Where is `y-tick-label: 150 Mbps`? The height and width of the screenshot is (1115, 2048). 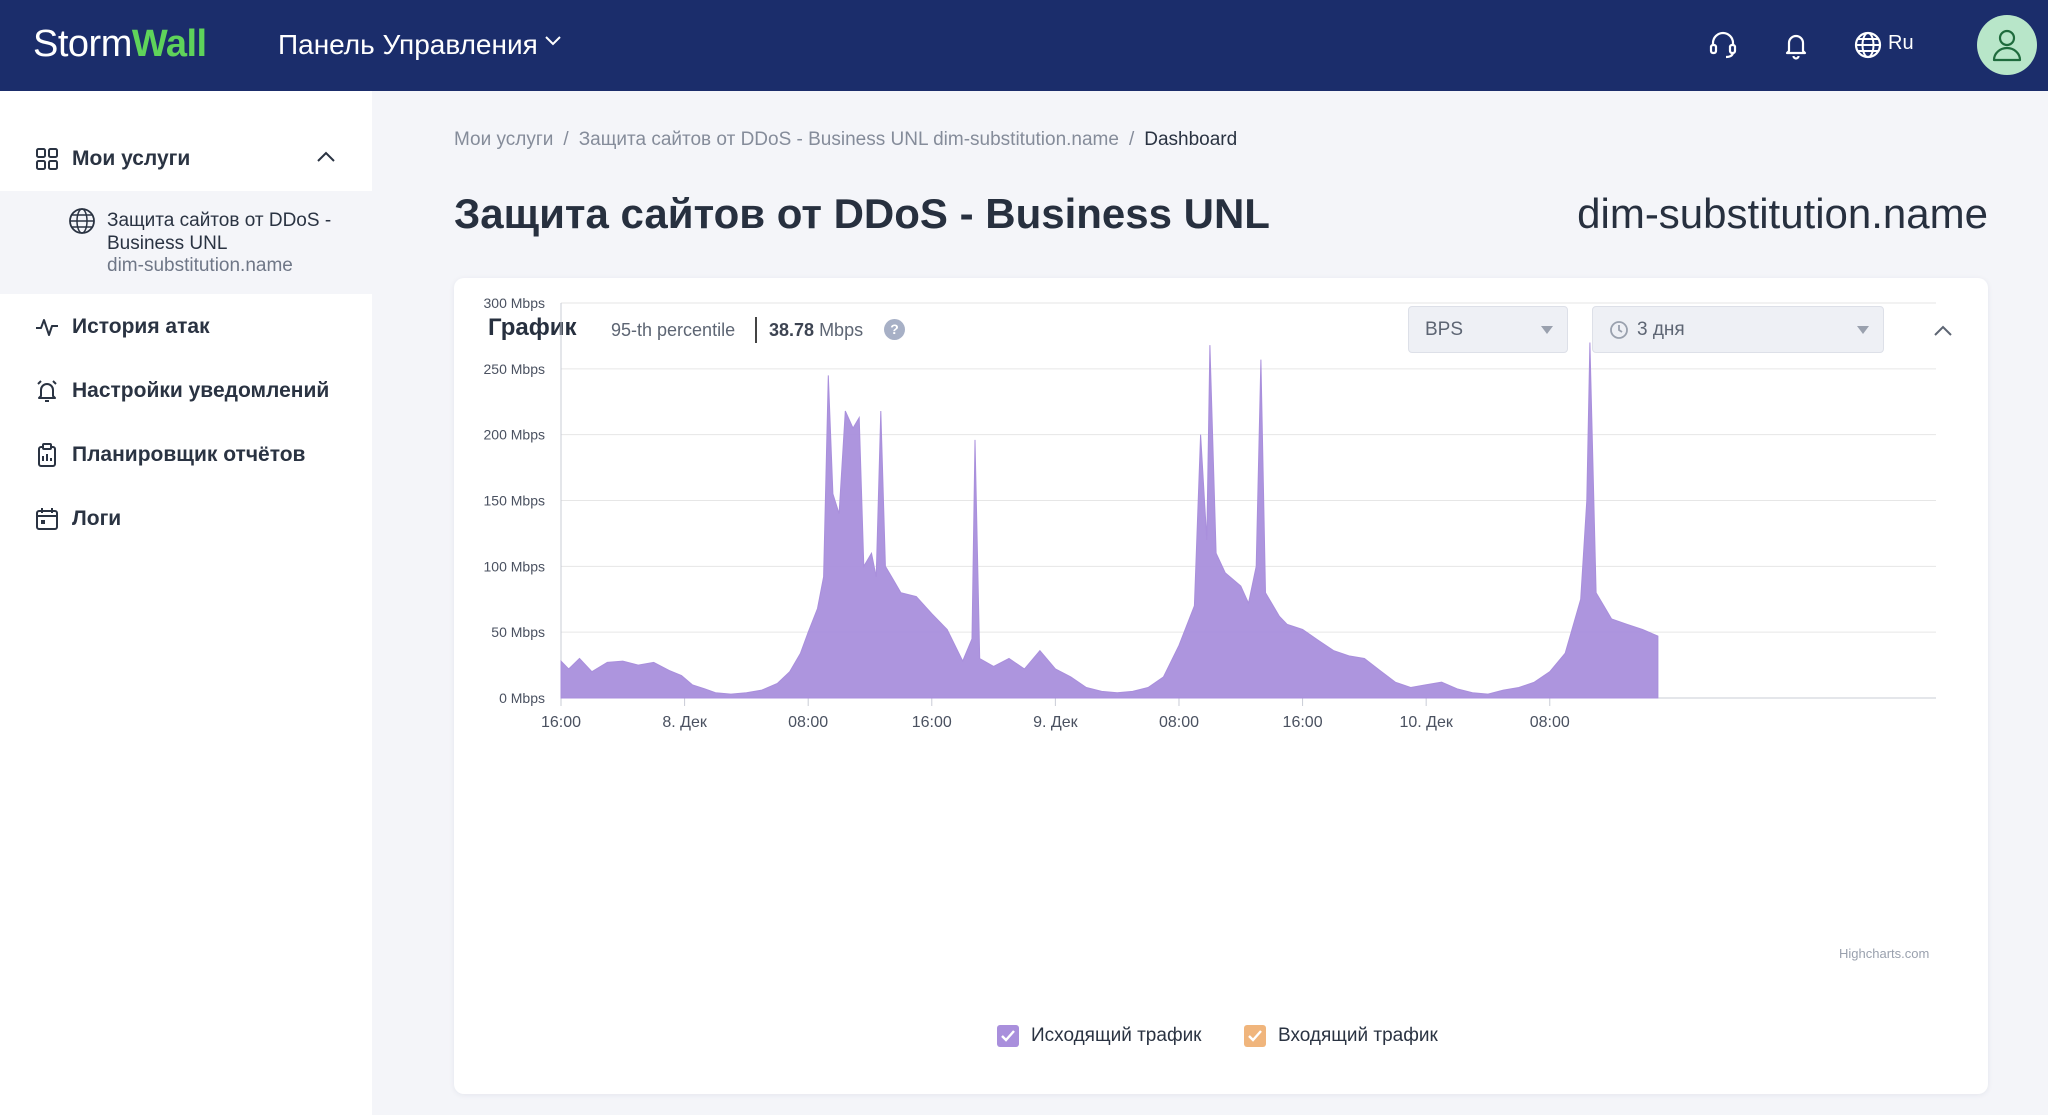 y-tick-label: 150 Mbps is located at coordinates (514, 501).